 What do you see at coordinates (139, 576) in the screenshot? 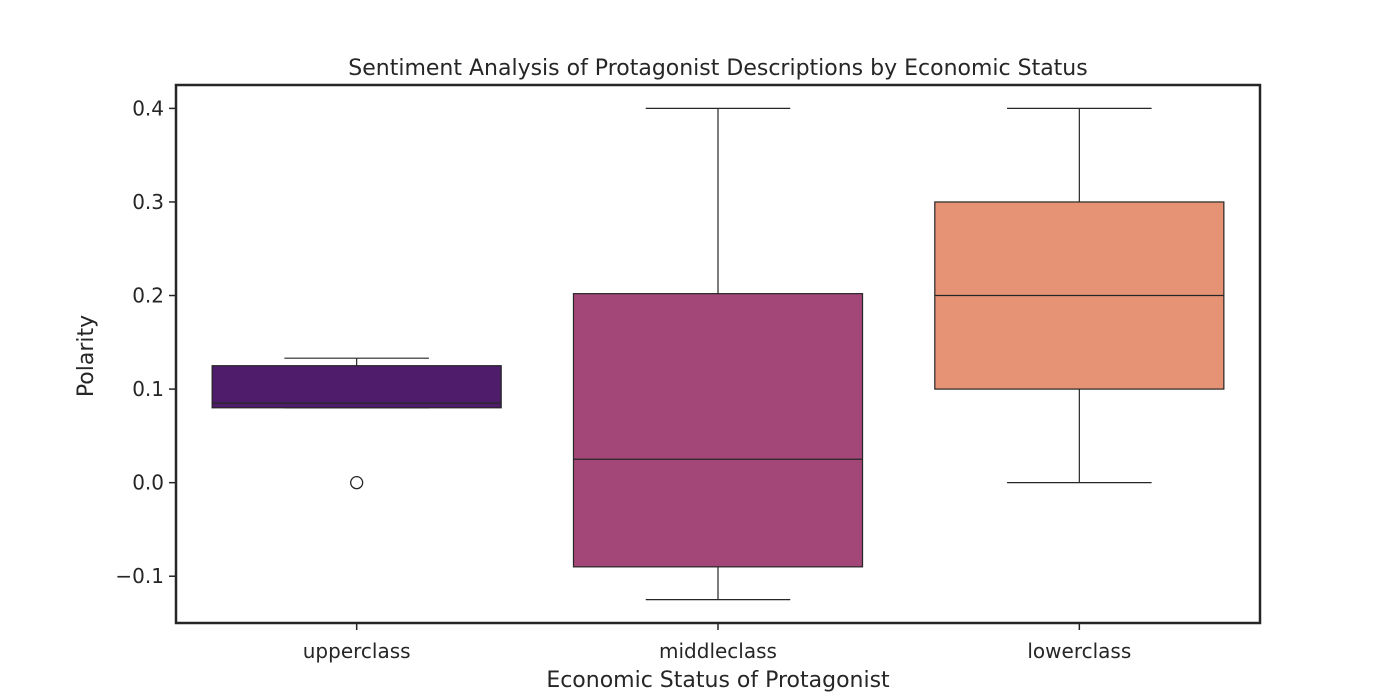
I see `y-tick-label: −0.1` at bounding box center [139, 576].